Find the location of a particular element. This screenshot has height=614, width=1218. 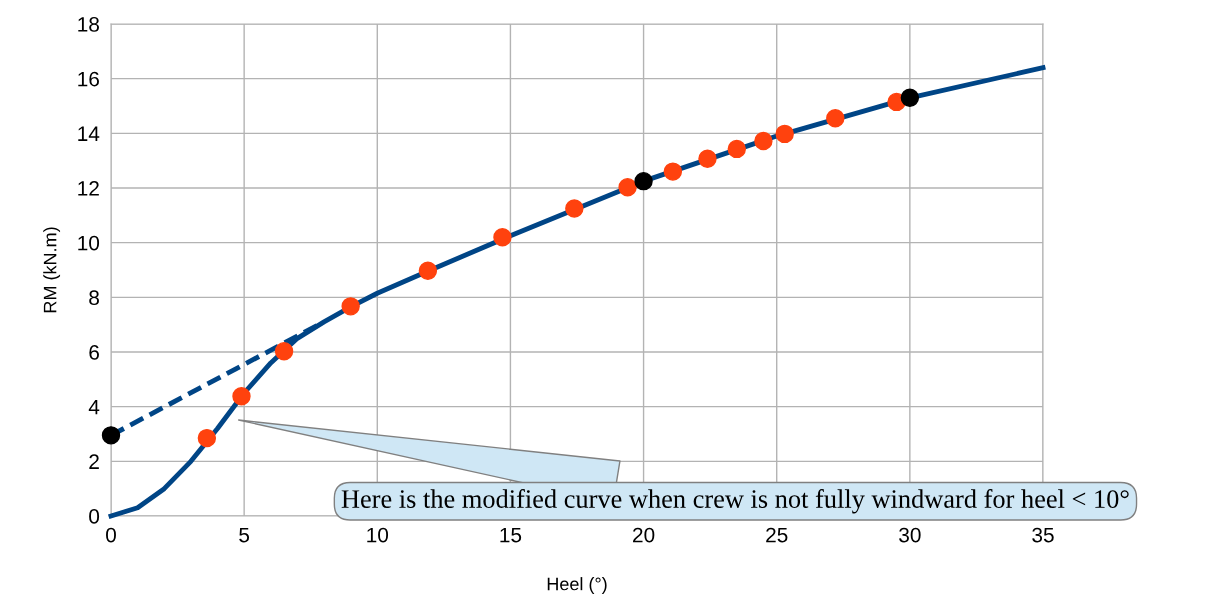

y-tick-label: 0 is located at coordinates (94, 516).